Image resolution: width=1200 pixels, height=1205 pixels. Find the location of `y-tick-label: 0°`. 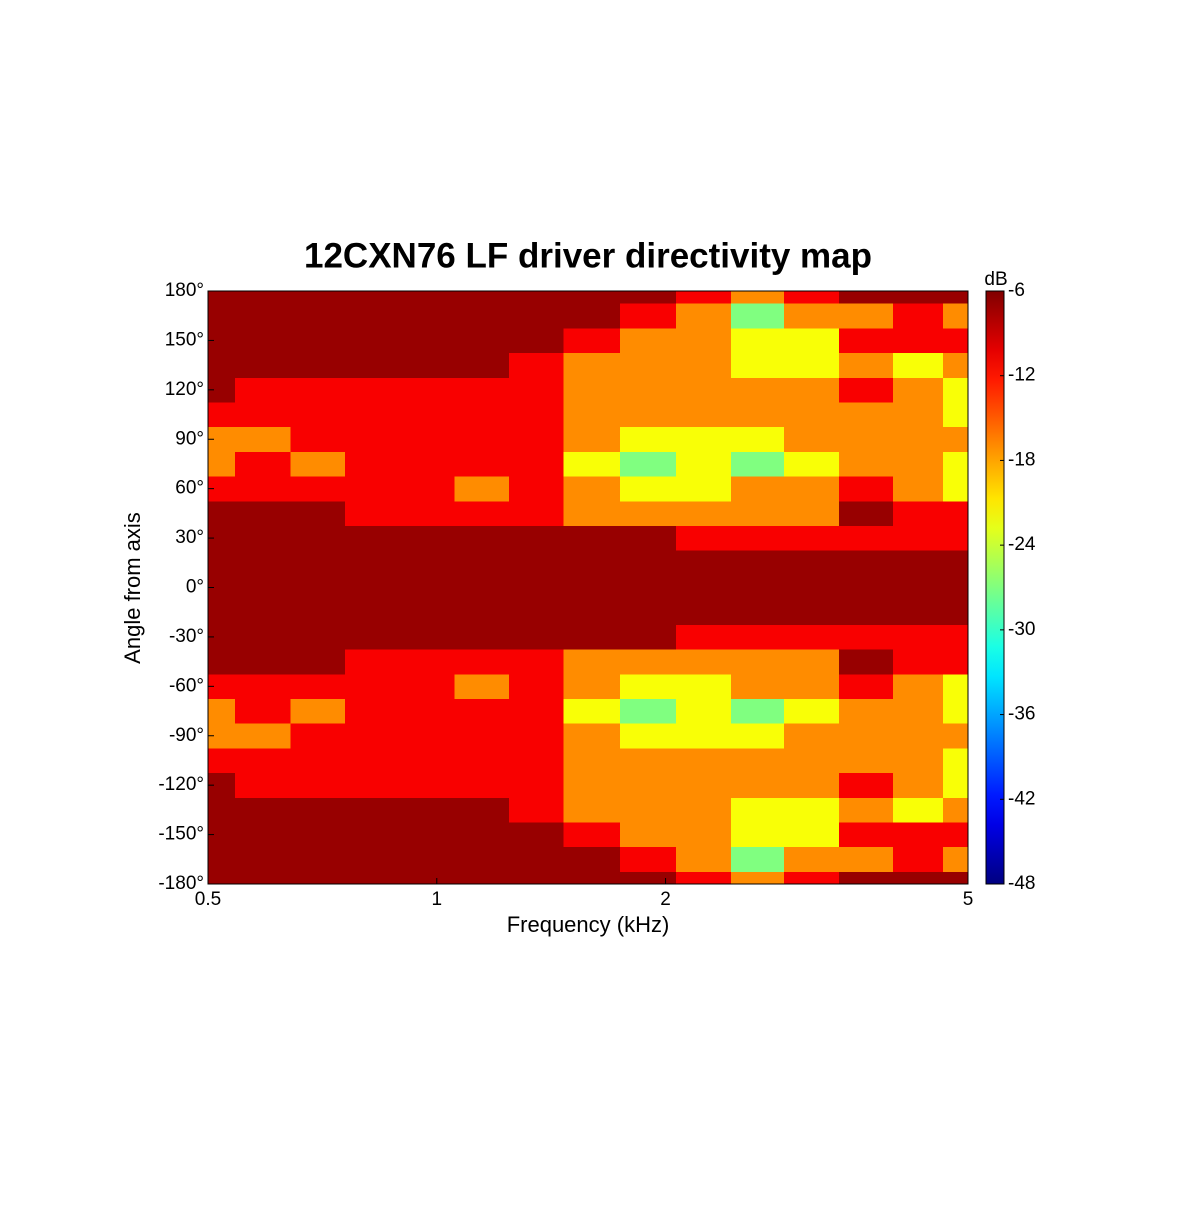

y-tick-label: 0° is located at coordinates (195, 587).